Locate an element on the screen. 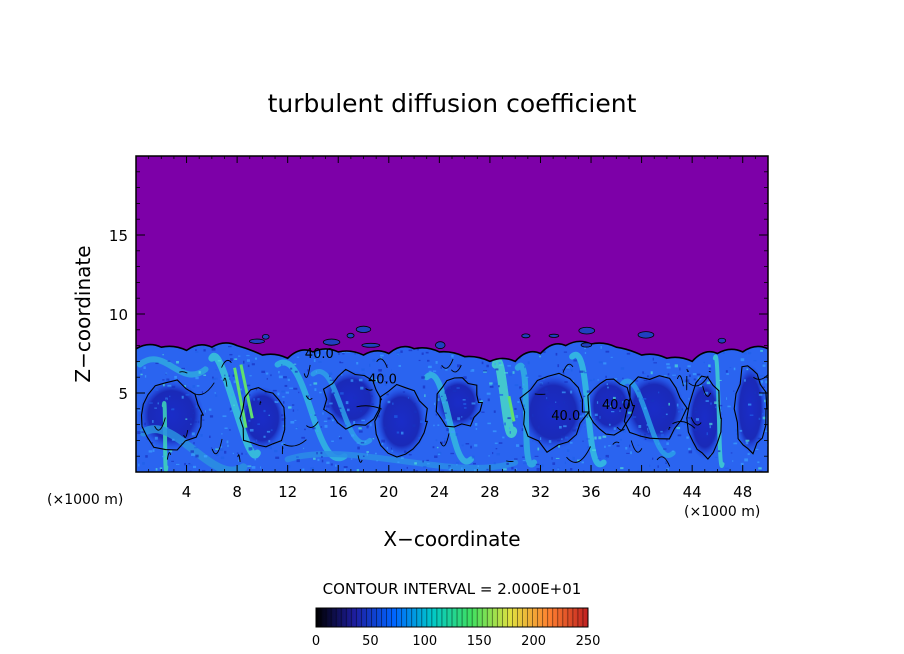 Image resolution: width=904 pixels, height=654 pixels. colorbar-frame is located at coordinates (452, 617).